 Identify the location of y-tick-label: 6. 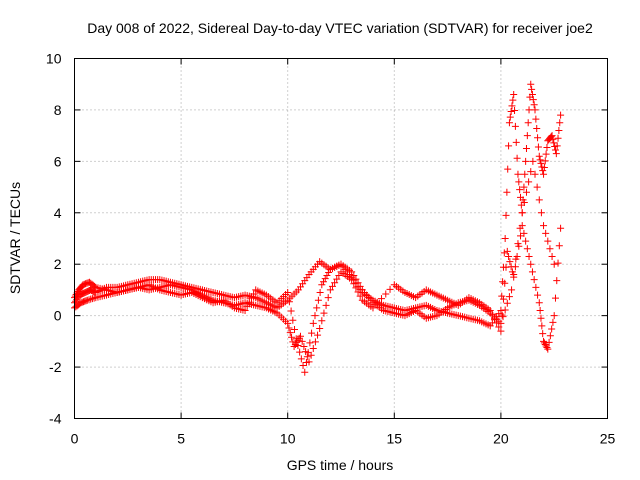
(58, 161).